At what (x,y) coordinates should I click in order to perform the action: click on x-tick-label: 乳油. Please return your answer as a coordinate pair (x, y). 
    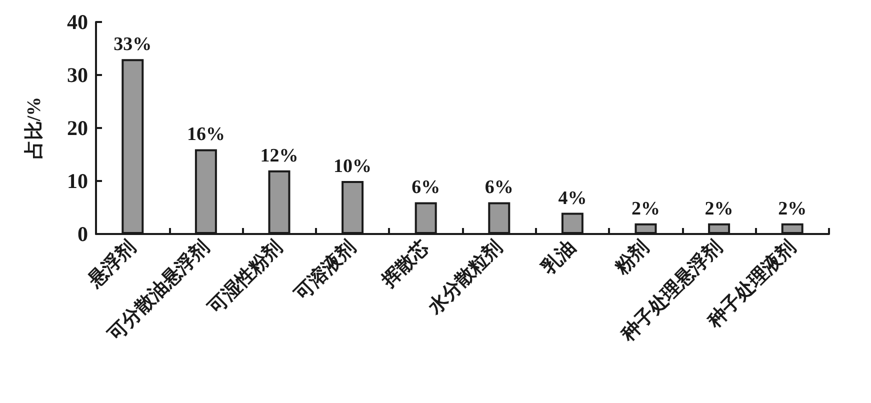
    Looking at the image, I should click on (558, 257).